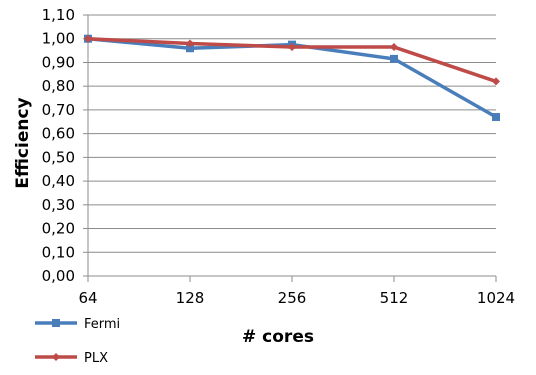 The width and height of the screenshot is (536, 375). What do you see at coordinates (58, 110) in the screenshot?
I see `y-tick-label: 0,70` at bounding box center [58, 110].